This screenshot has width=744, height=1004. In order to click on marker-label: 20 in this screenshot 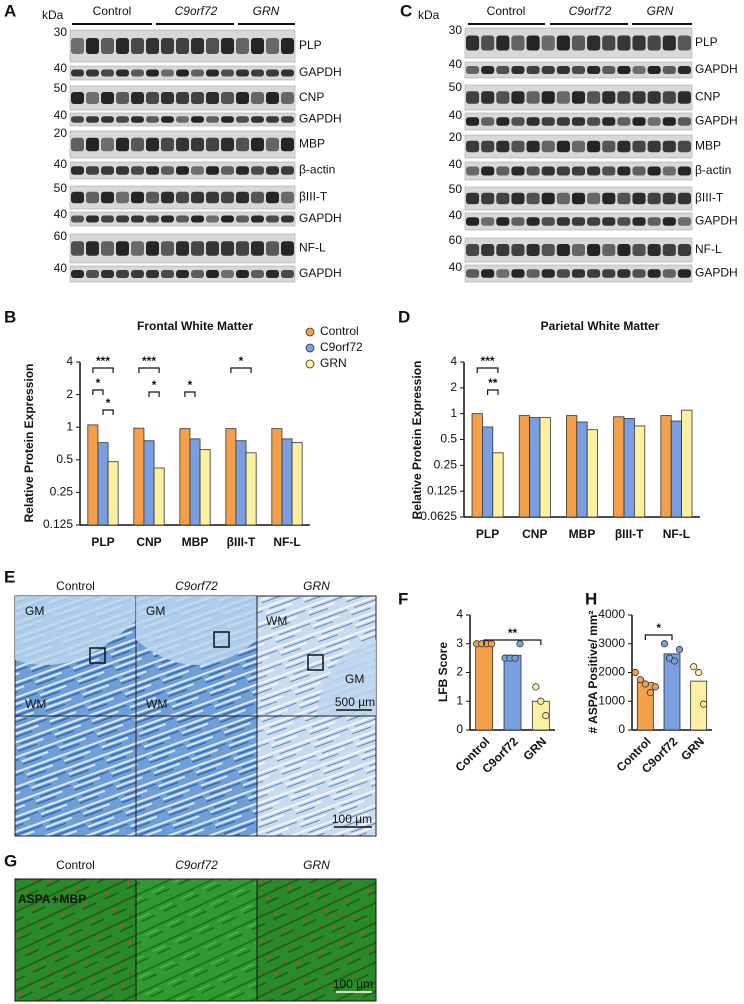, I will do `click(456, 137)`.